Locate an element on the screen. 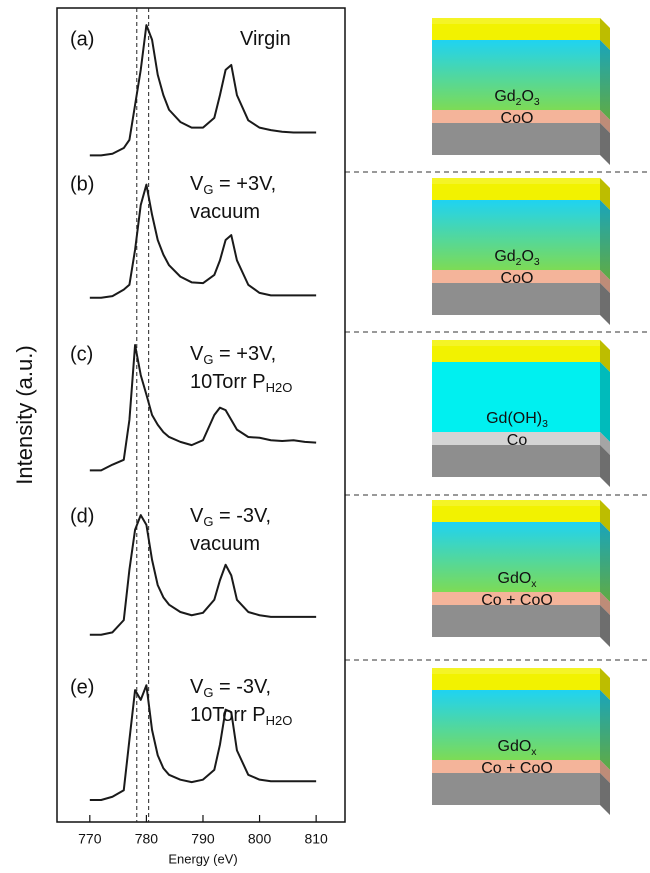 This screenshot has height=873, width=650. x-tick-label: 790 is located at coordinates (203, 839).